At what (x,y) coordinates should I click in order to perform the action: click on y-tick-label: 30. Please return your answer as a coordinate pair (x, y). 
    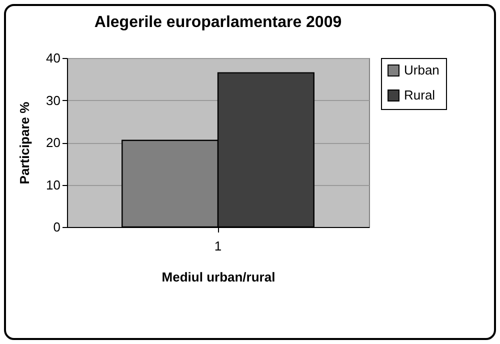
    Looking at the image, I should click on (53, 100).